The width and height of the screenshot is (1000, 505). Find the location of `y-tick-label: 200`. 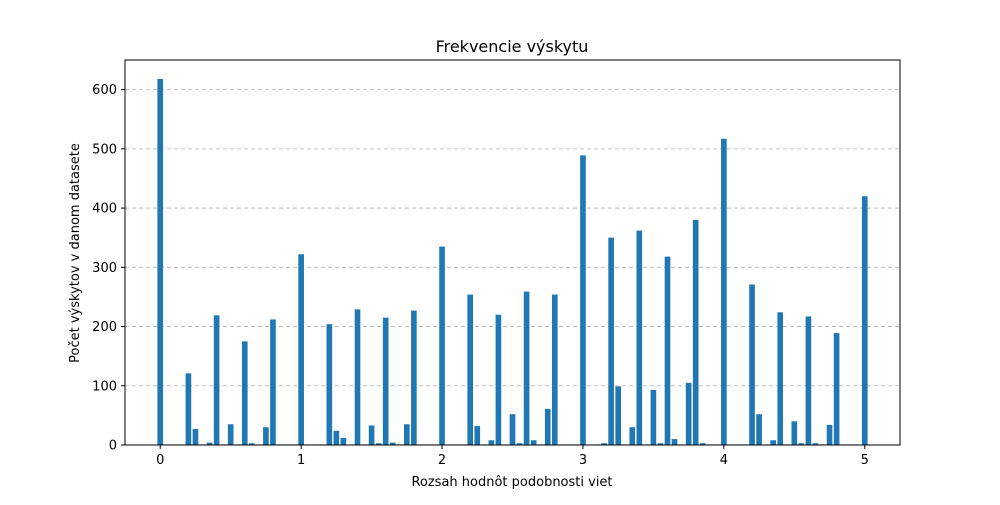

y-tick-label: 200 is located at coordinates (104, 327).